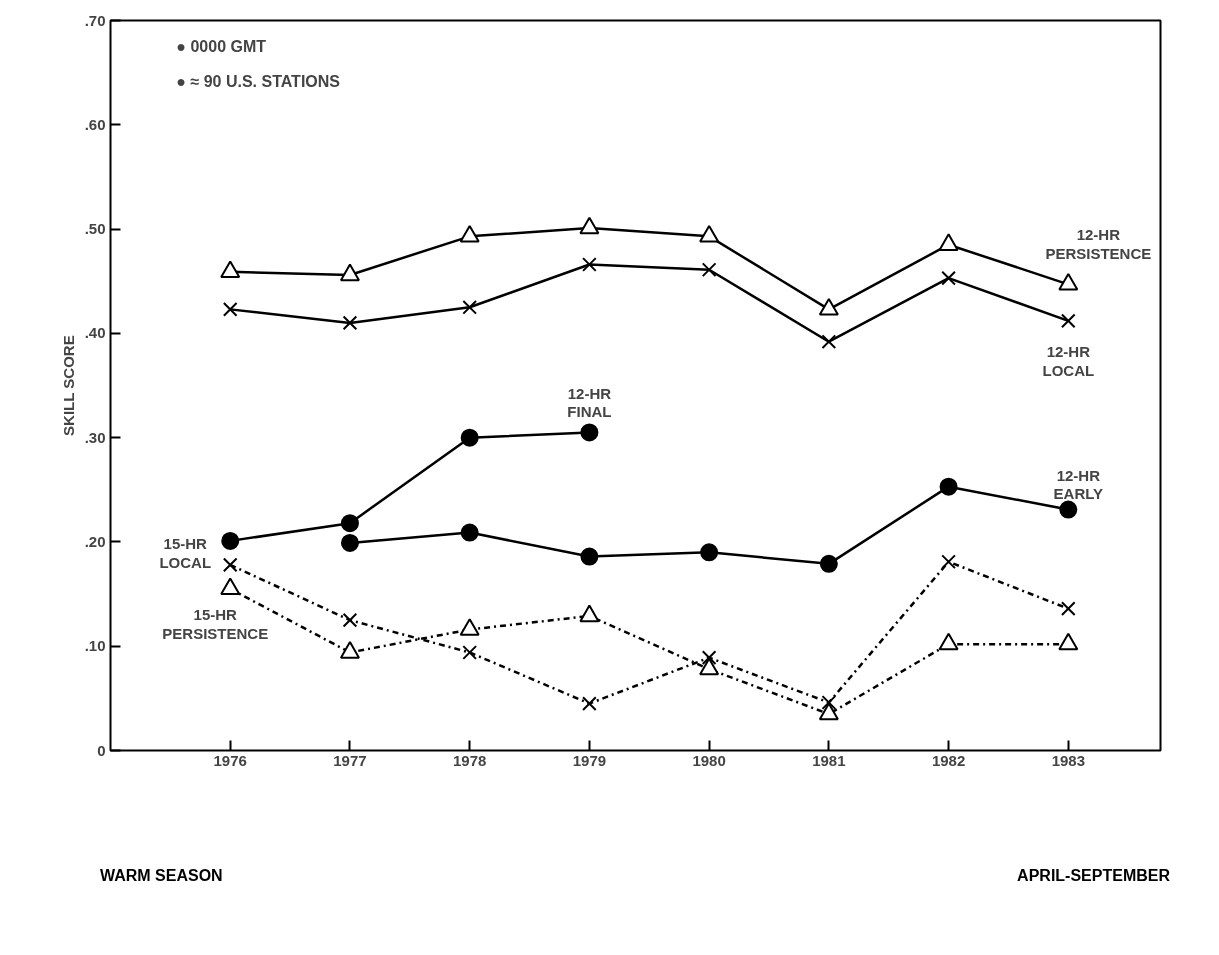 Image resolution: width=1219 pixels, height=955 pixels. Describe the element at coordinates (95, 20) in the screenshot. I see `y-tick-label: .70` at that location.